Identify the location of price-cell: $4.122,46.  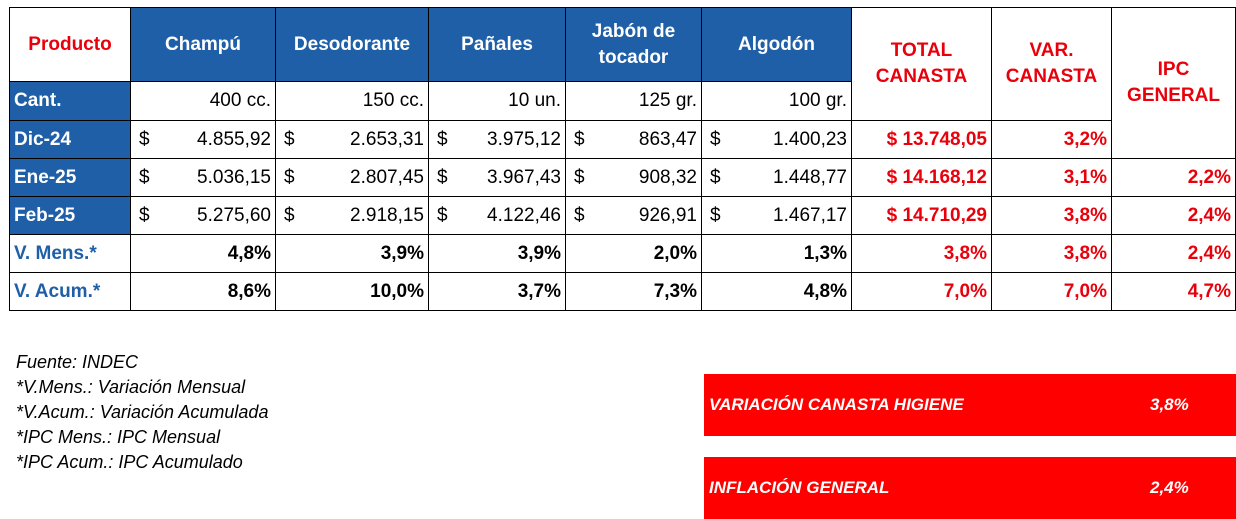
(497, 215).